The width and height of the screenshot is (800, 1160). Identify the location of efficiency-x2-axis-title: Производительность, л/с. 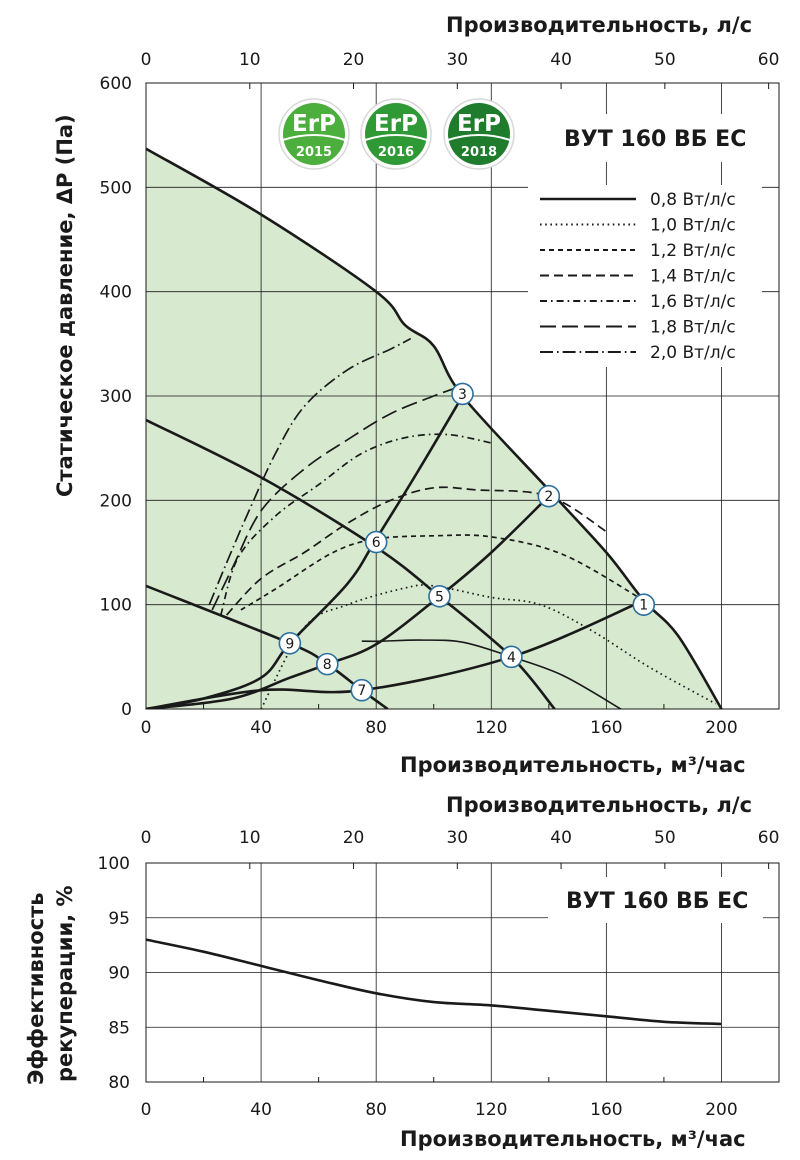
(599, 805).